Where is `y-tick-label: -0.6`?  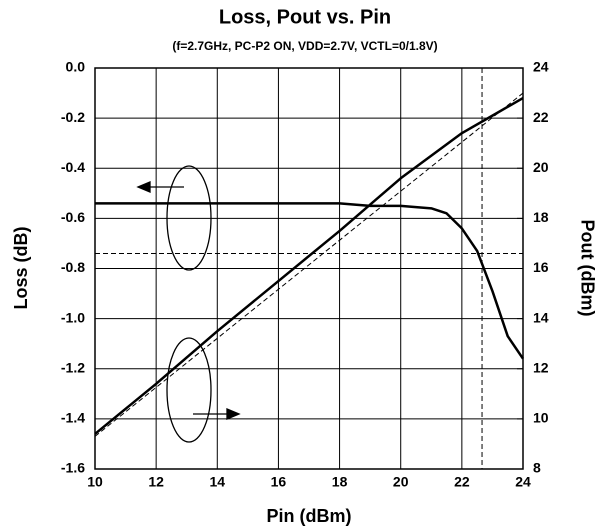
y-tick-label: -0.6 is located at coordinates (73, 217).